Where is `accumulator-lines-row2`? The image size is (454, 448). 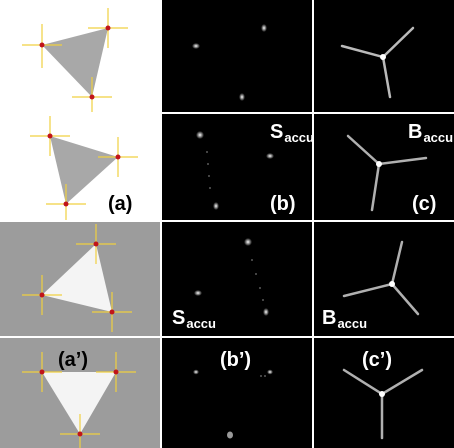 accumulator-lines-row2 is located at coordinates (387, 173).